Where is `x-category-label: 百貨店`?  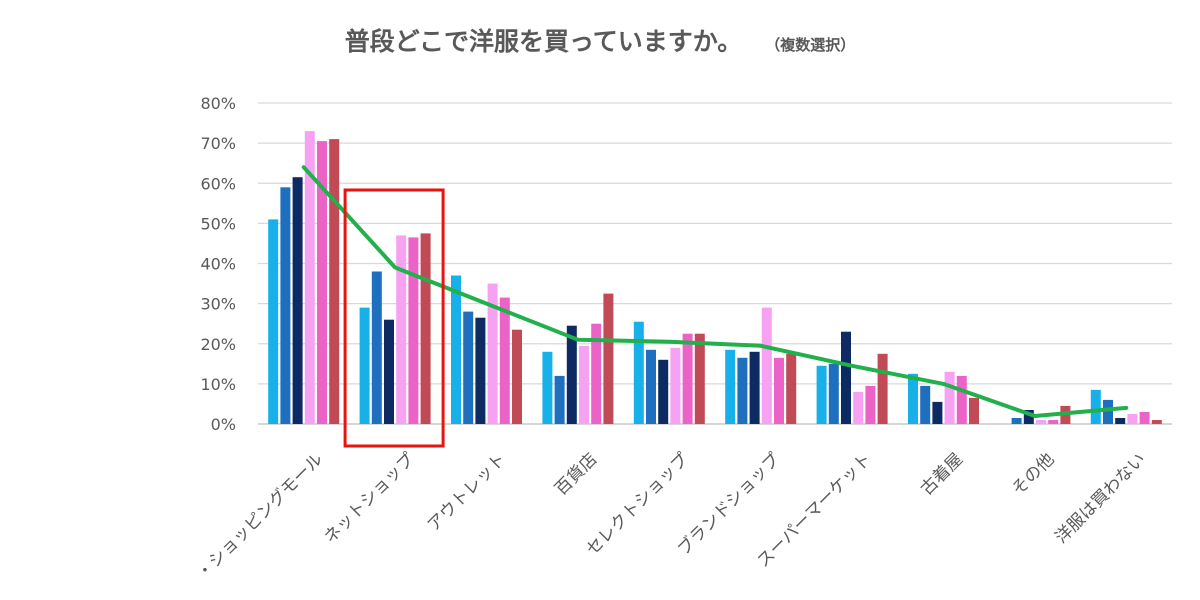
x-category-label: 百貨店 is located at coordinates (576, 474).